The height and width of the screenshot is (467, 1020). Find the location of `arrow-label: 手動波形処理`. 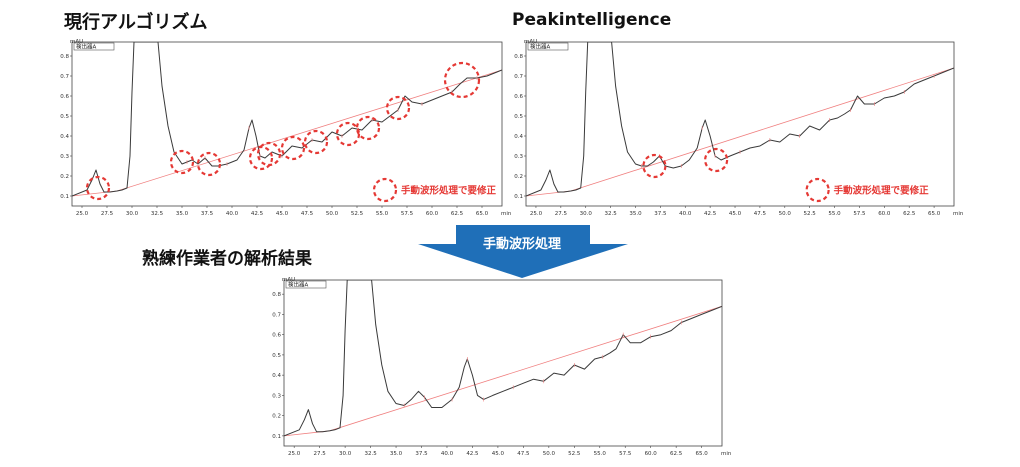

arrow-label: 手動波形処理 is located at coordinates (522, 244).